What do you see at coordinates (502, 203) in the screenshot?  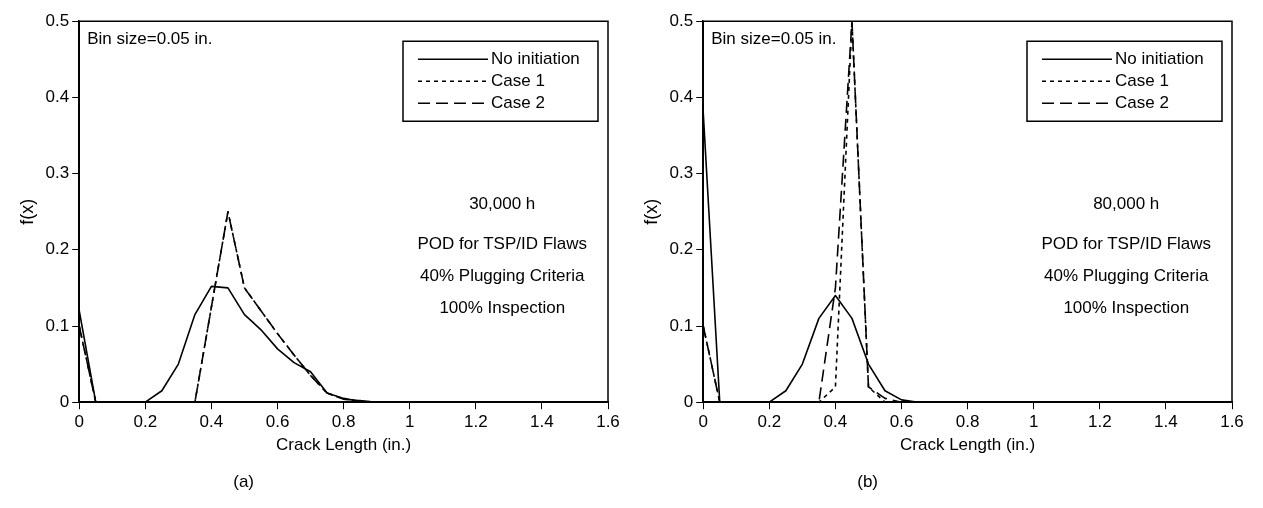 I see `annotation: 30,000 h` at bounding box center [502, 203].